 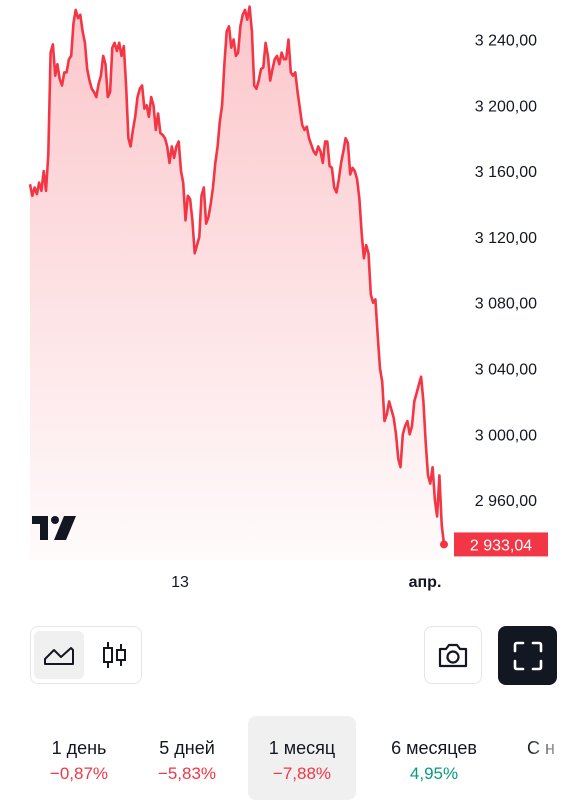 What do you see at coordinates (86, 655) in the screenshot?
I see `chart-type-toggle` at bounding box center [86, 655].